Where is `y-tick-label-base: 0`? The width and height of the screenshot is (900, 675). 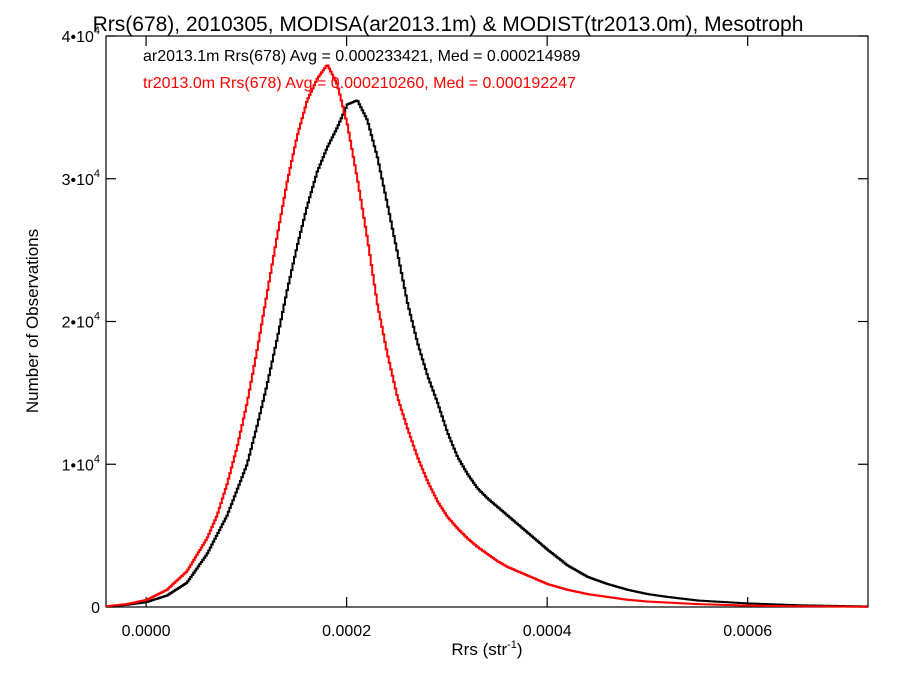 y-tick-label-base: 0 is located at coordinates (95, 608).